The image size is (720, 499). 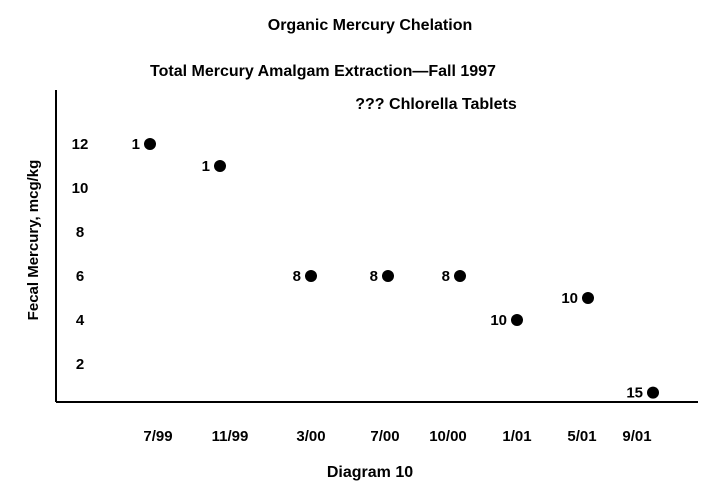 I want to click on x-tick-label: 5/01, so click(x=581, y=436).